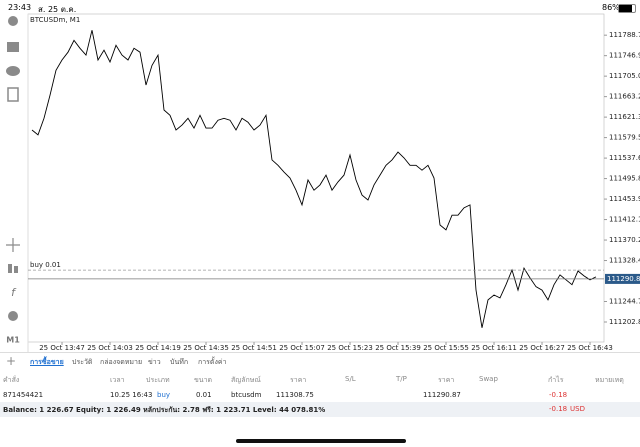  What do you see at coordinates (624, 117) in the screenshot?
I see `y-tick-label: 111621.35` at bounding box center [624, 117].